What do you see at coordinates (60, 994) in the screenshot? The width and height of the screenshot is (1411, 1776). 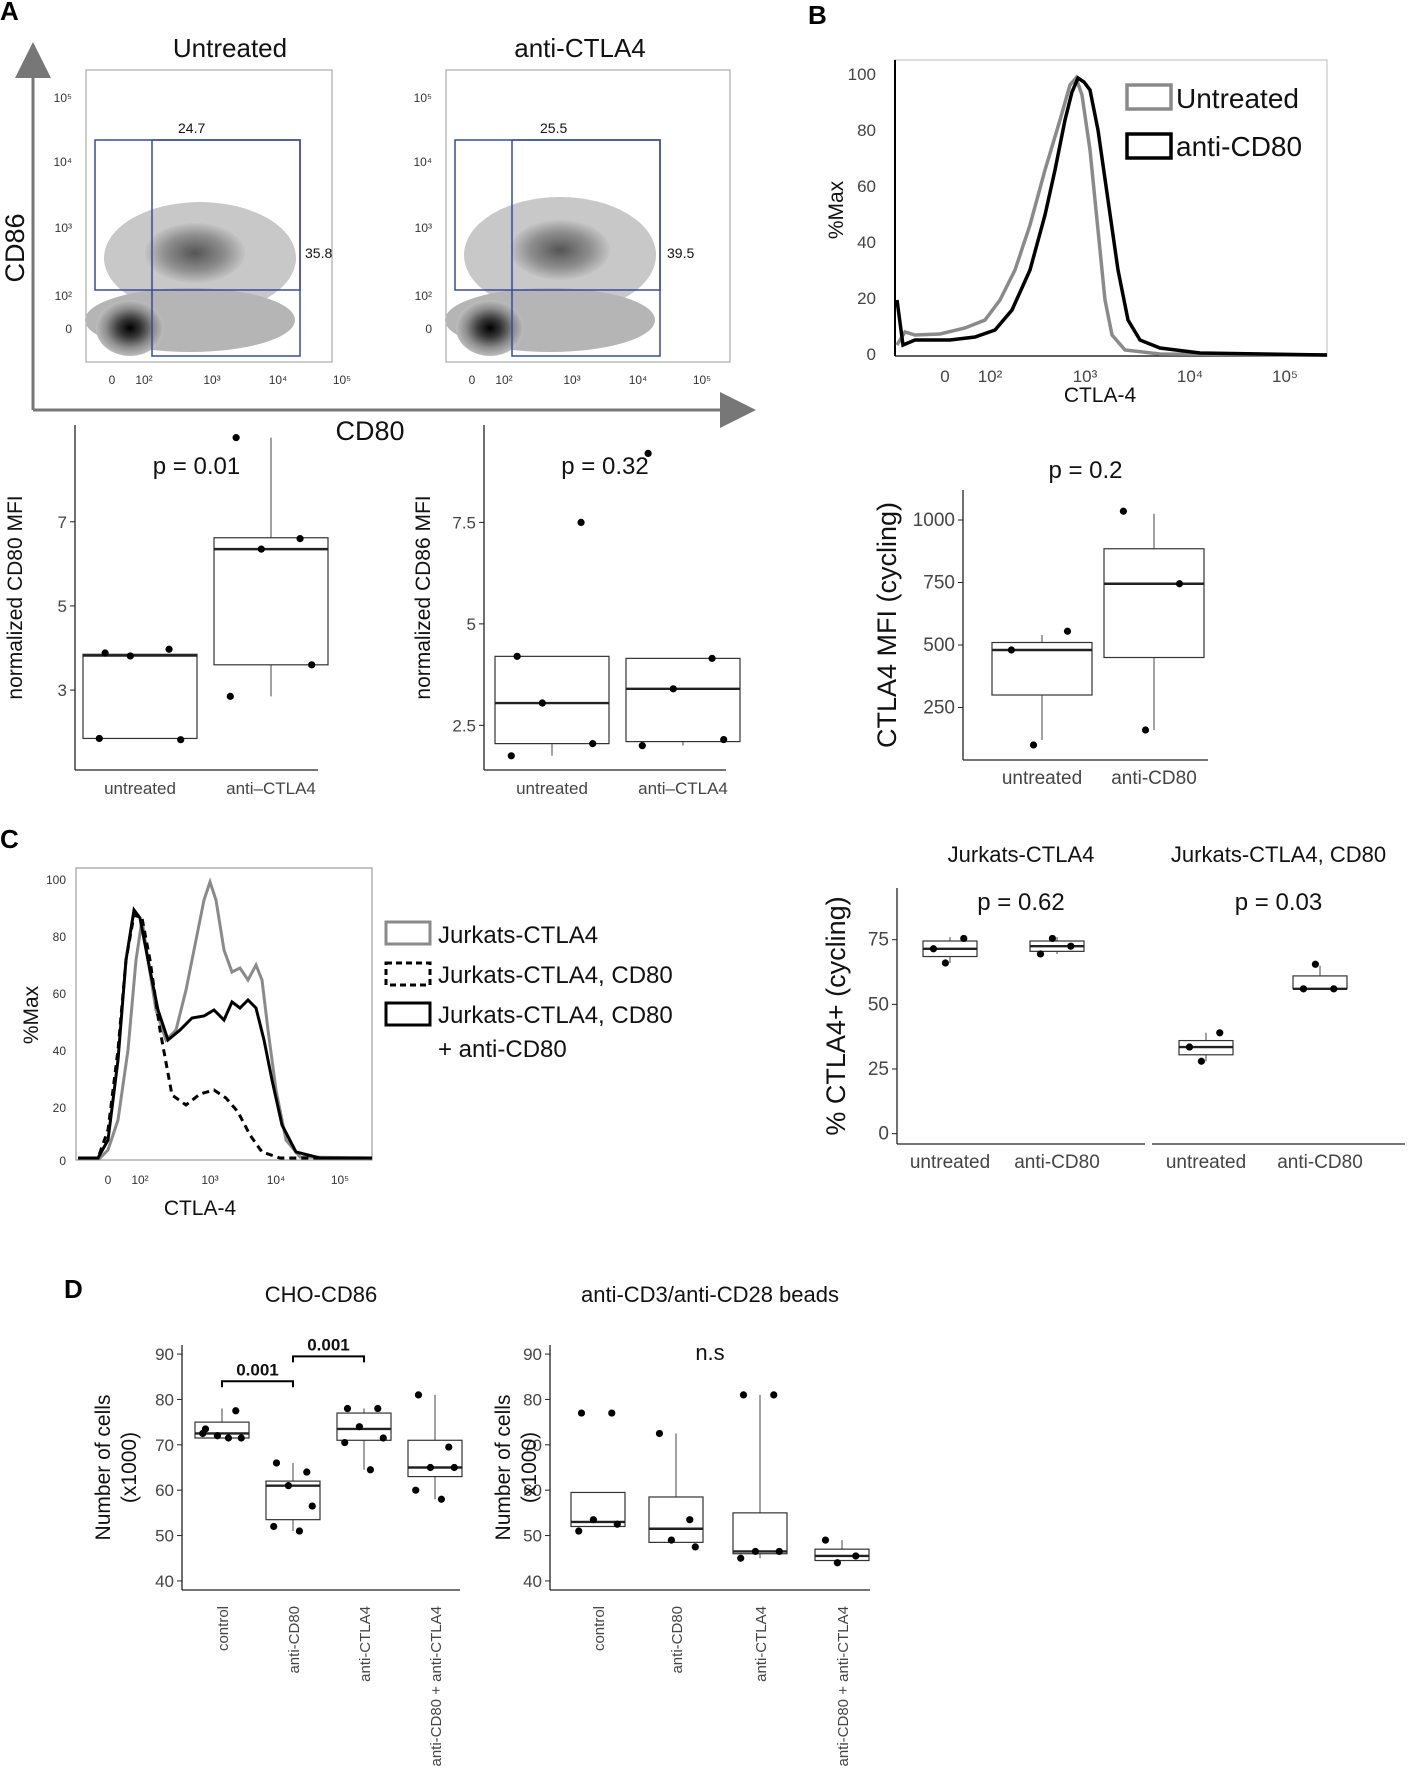 I see `hist-c-y-tick-60: 60` at bounding box center [60, 994].